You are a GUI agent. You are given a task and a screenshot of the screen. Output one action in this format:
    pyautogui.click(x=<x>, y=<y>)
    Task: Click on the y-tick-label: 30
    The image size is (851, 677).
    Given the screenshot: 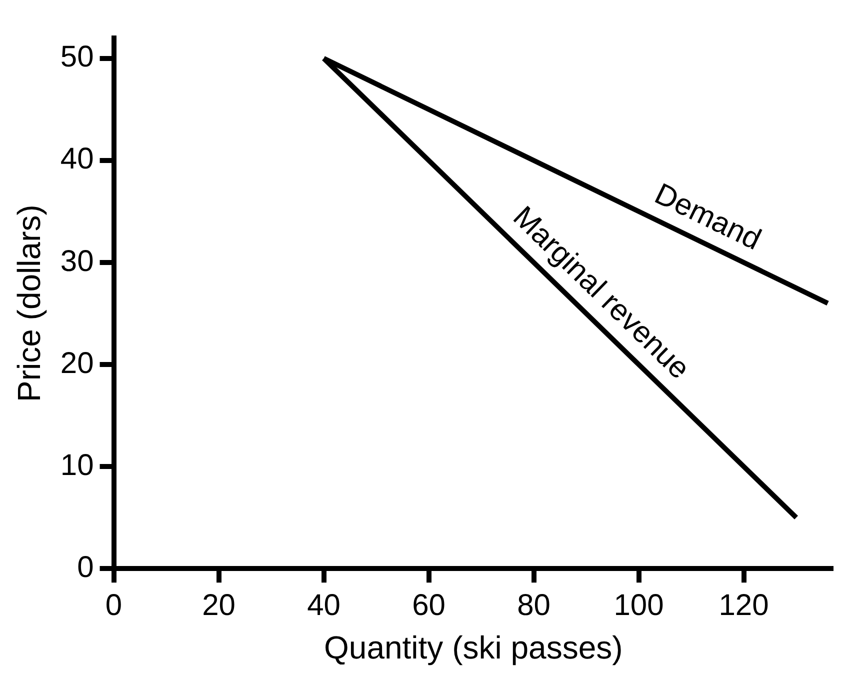 What is the action you would take?
    pyautogui.click(x=77, y=261)
    